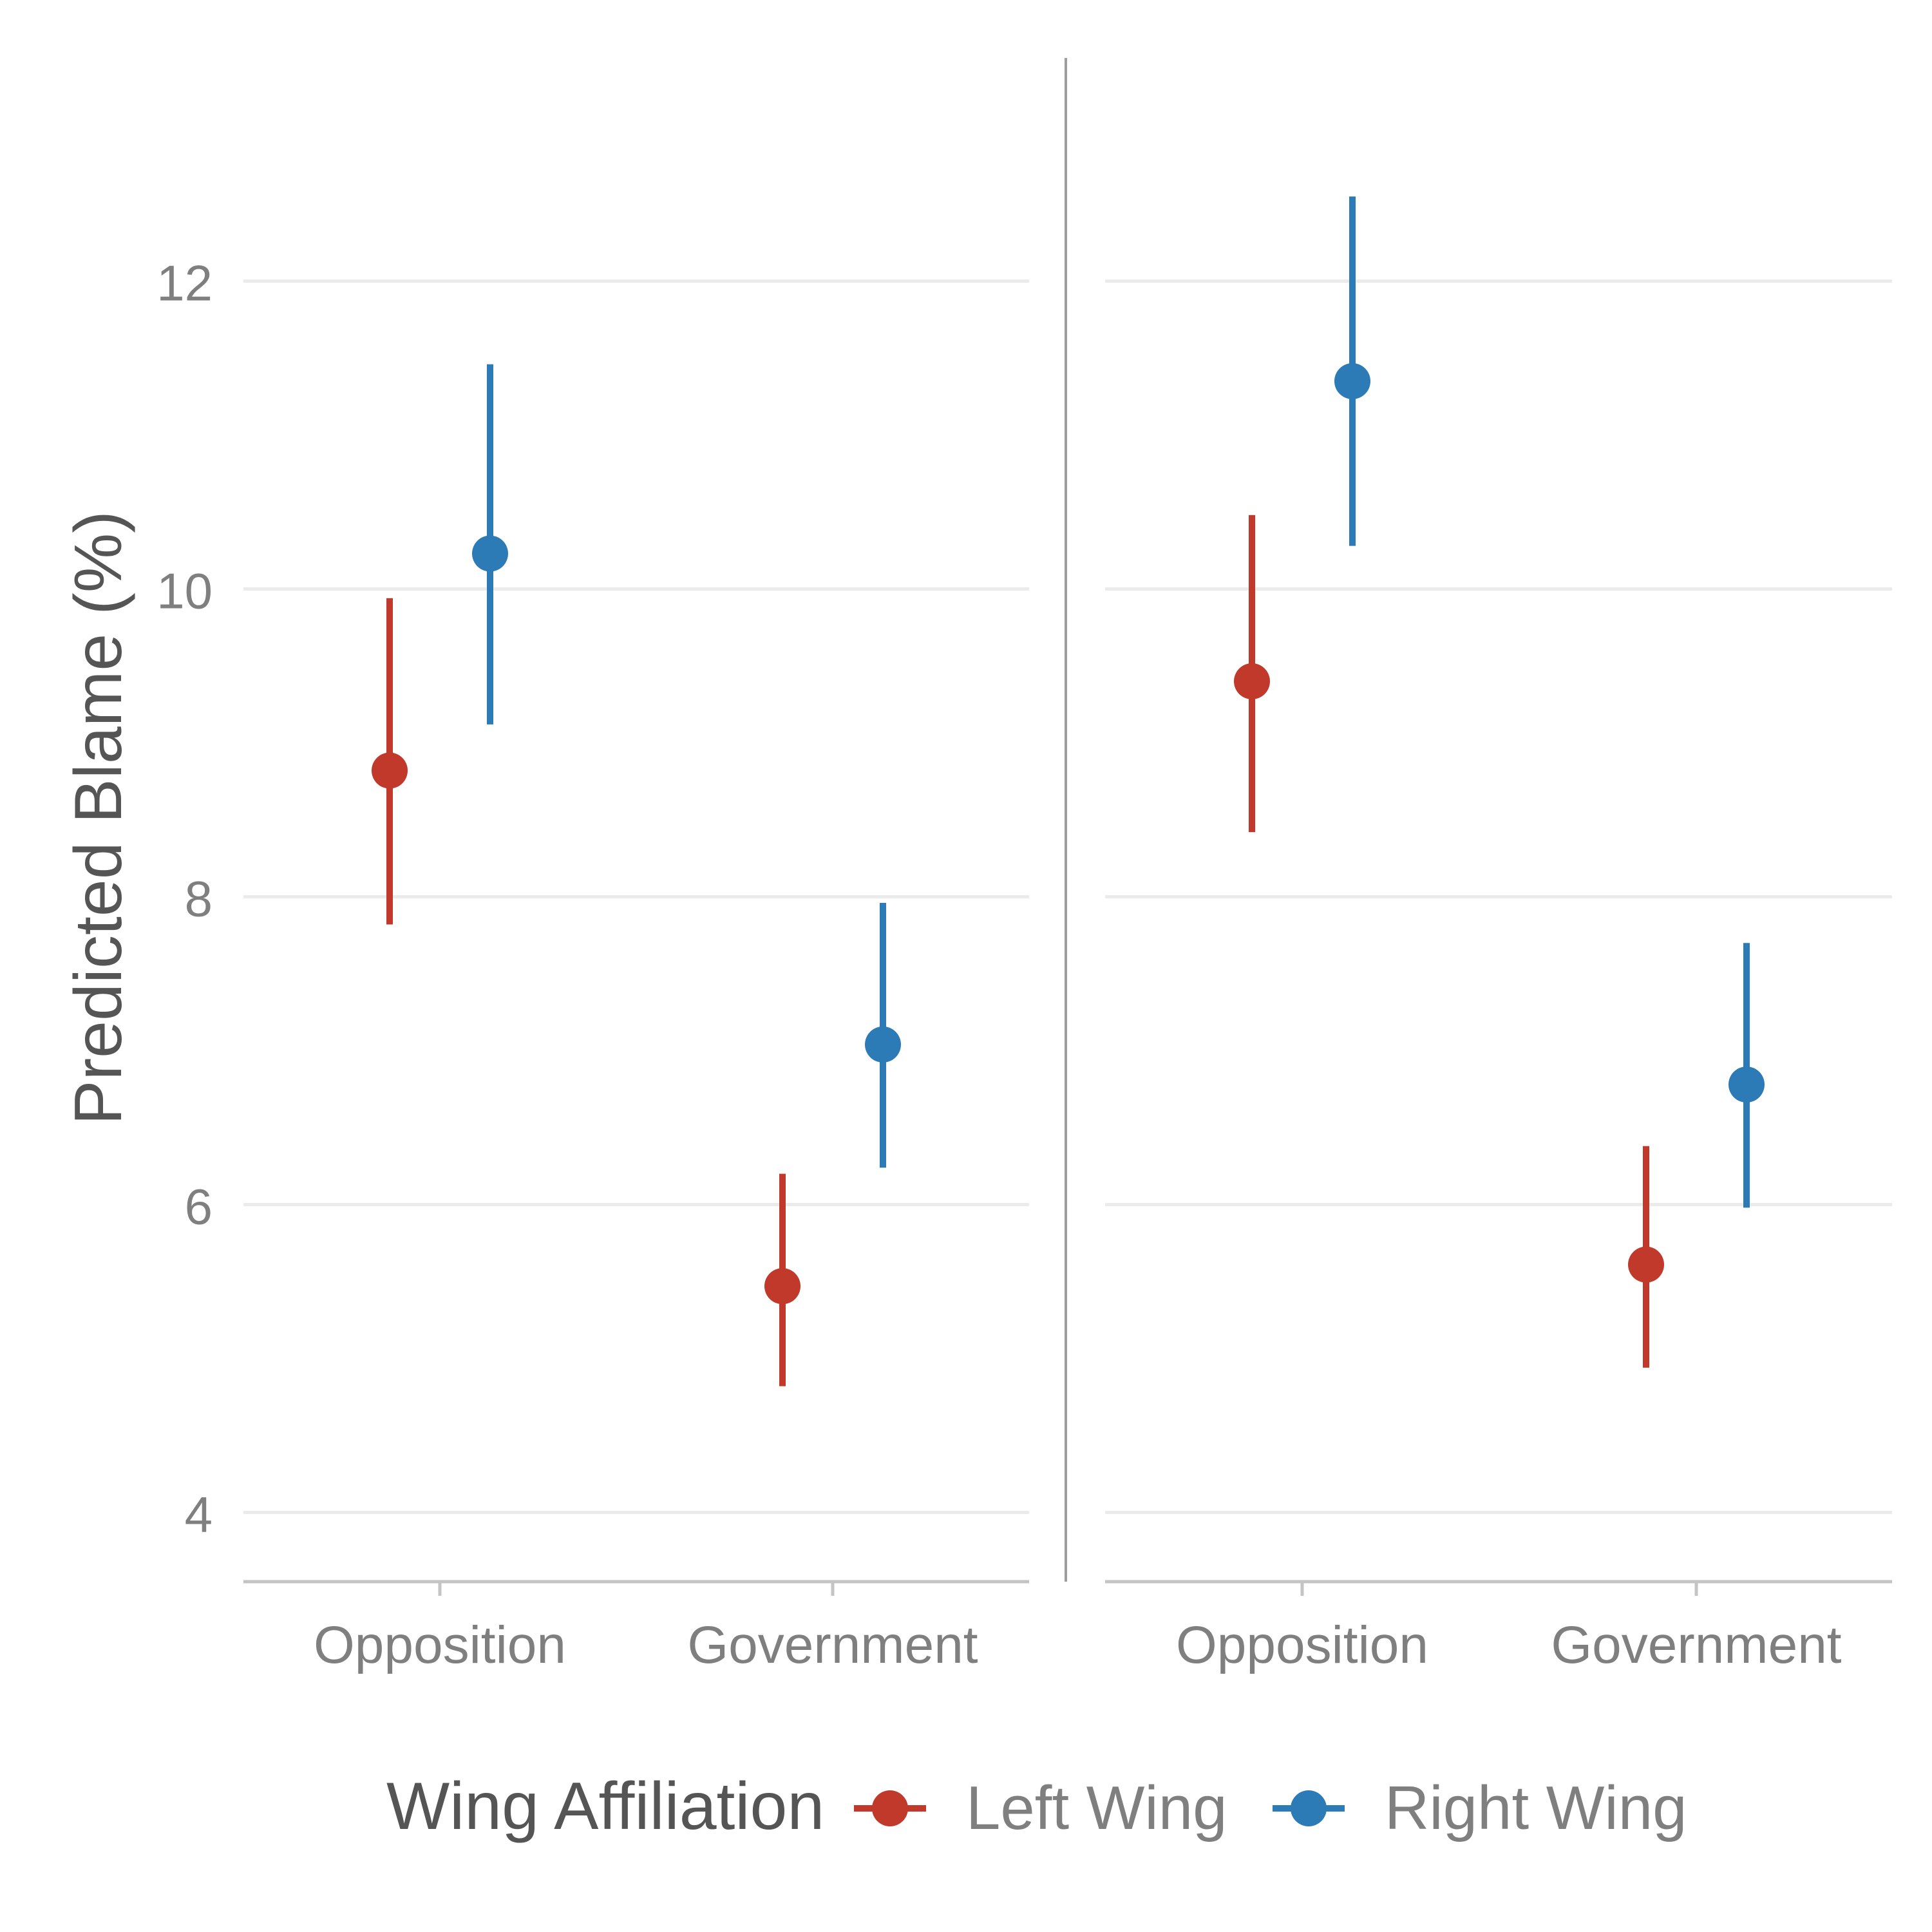 This screenshot has height=1932, width=1932. I want to click on y-axis-label: Predicted Blame (%), so click(99, 818).